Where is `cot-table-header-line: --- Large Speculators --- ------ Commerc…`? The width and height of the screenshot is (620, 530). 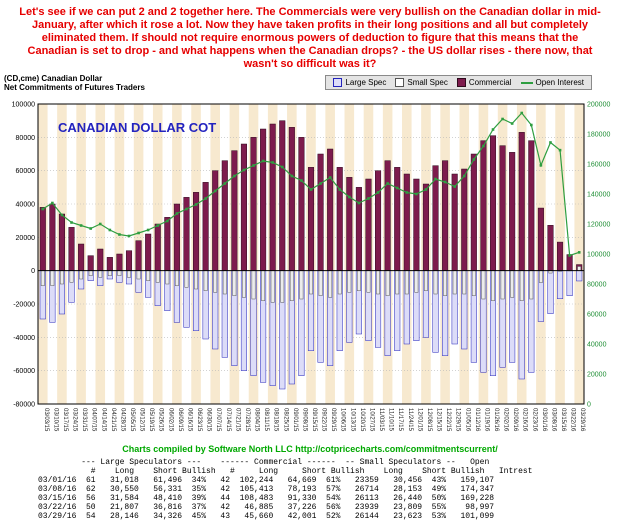
cot-table-header-line: --- Large Speculators --- ------ Commerc… is located at coordinates (264, 462).